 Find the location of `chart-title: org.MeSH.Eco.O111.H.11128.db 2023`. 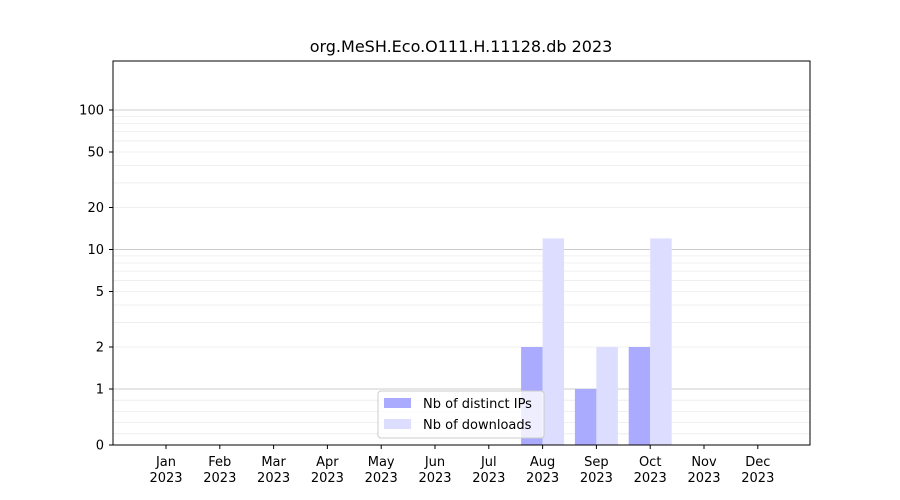

chart-title: org.MeSH.Eco.O111.H.11128.db 2023 is located at coordinates (461, 46).